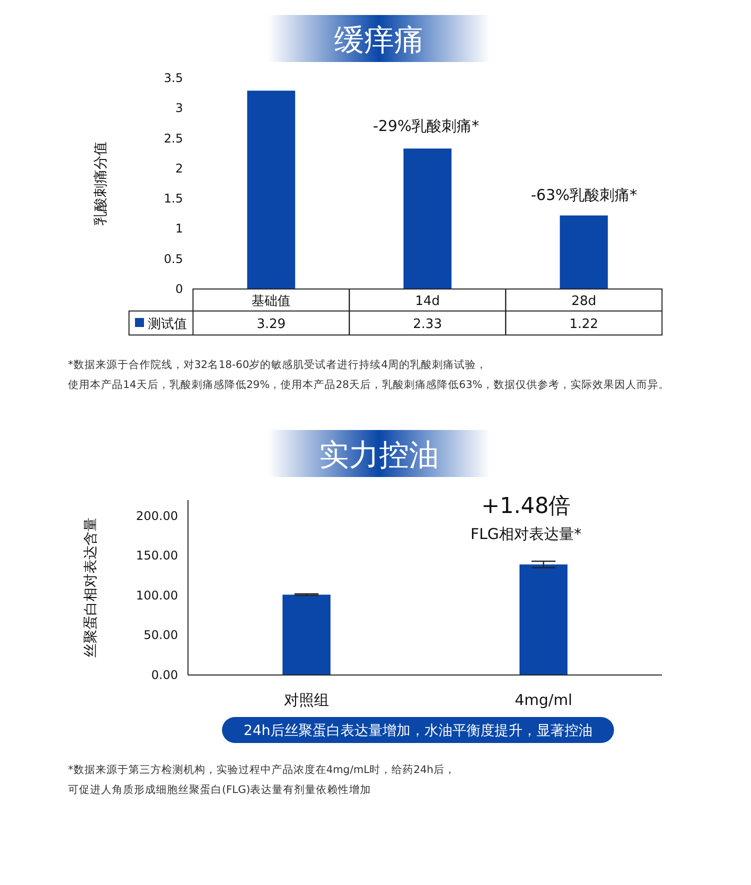  I want to click on text: 使用本产品14天后，乳酸刺痛感降低29%，使用本产品28天后，乳酸刺痛感降低63%，数据仅供参考，实际效果因人而异。, so click(369, 384).